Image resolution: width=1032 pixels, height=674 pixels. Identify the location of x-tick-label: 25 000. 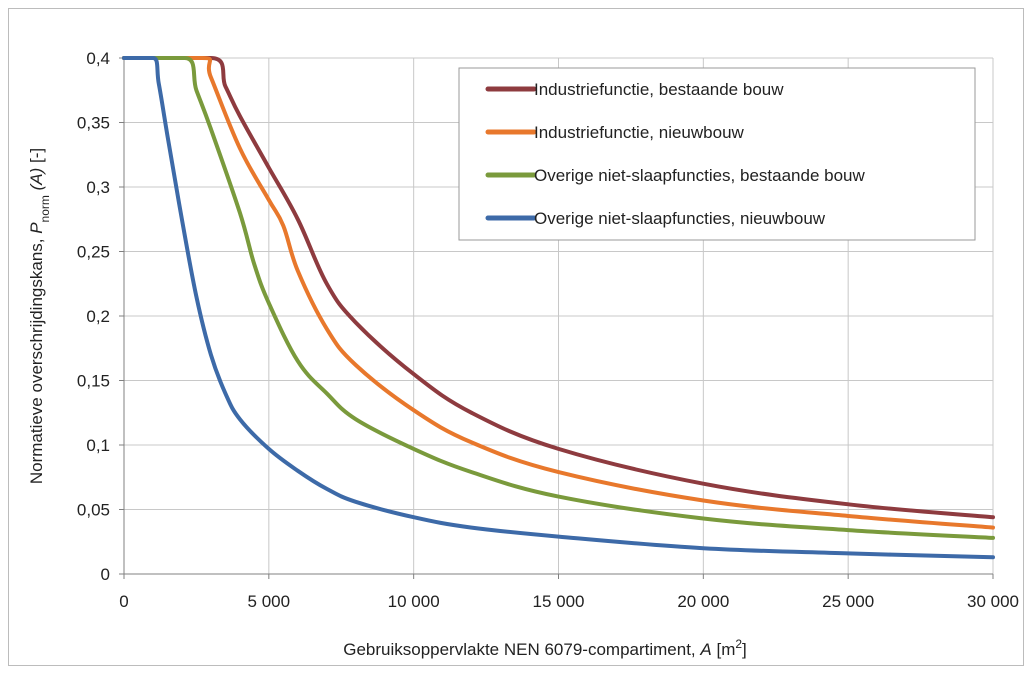
(848, 601).